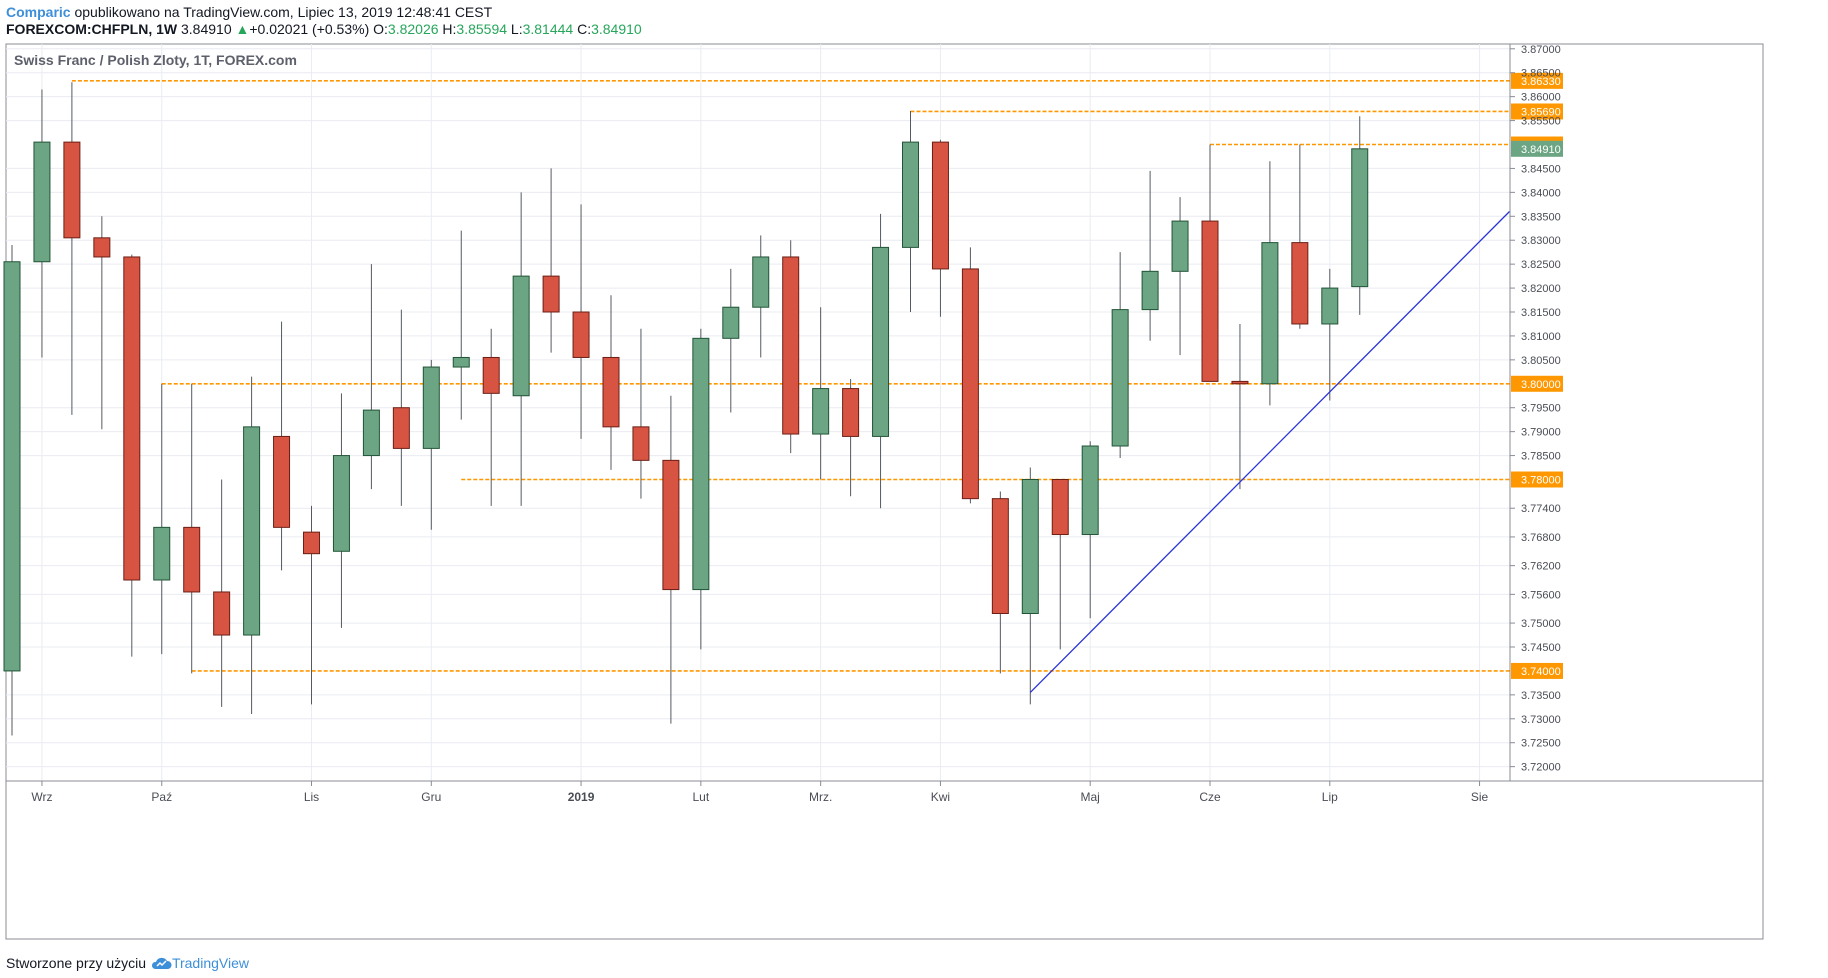 Image resolution: width=1828 pixels, height=978 pixels. I want to click on footer: Stworzone przy użyciu TradingView, so click(127, 963).